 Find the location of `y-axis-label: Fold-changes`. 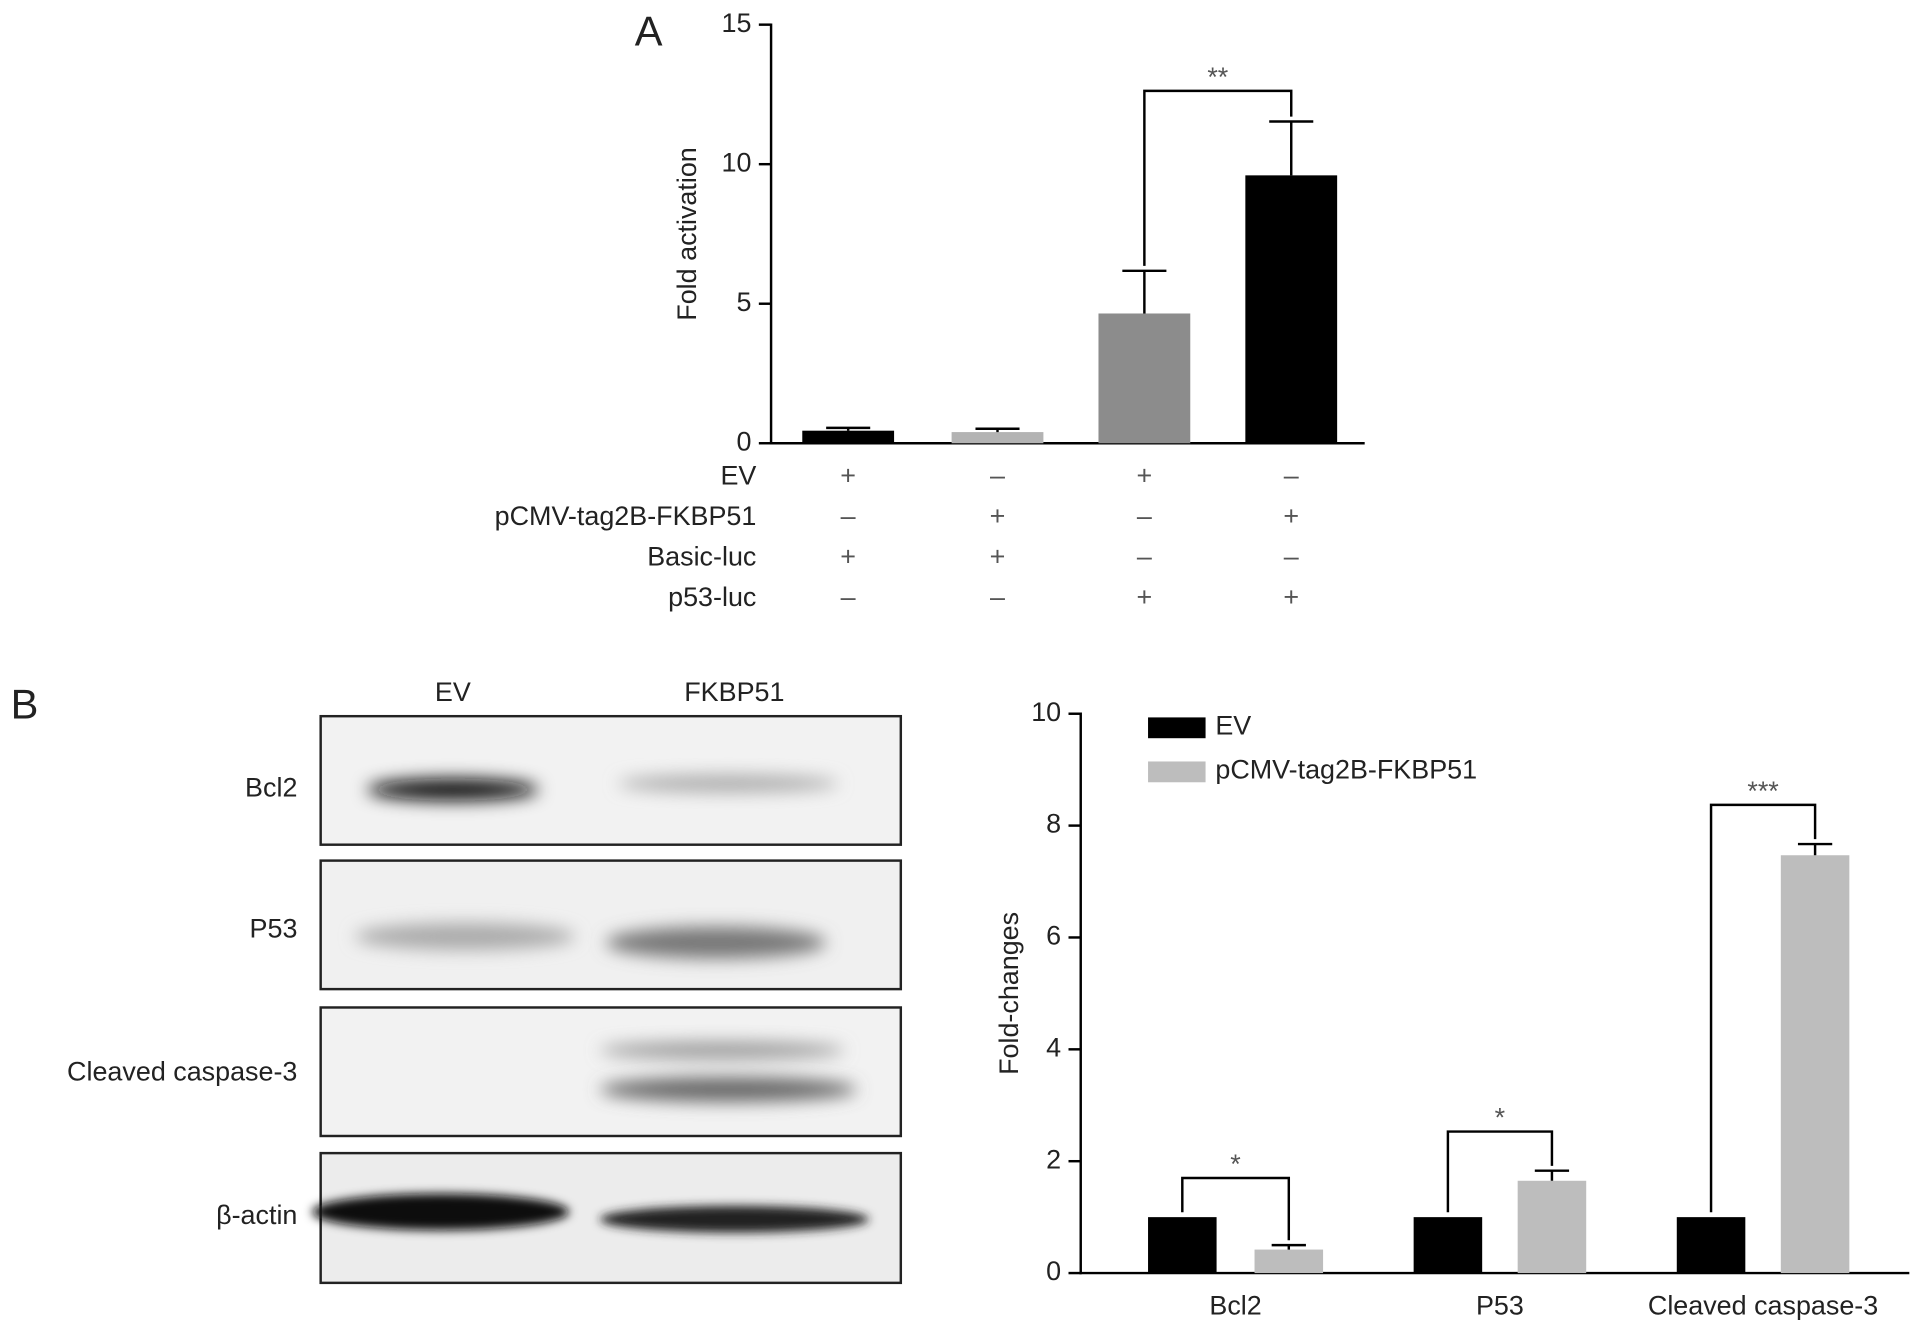

y-axis-label: Fold-changes is located at coordinates (1009, 993).